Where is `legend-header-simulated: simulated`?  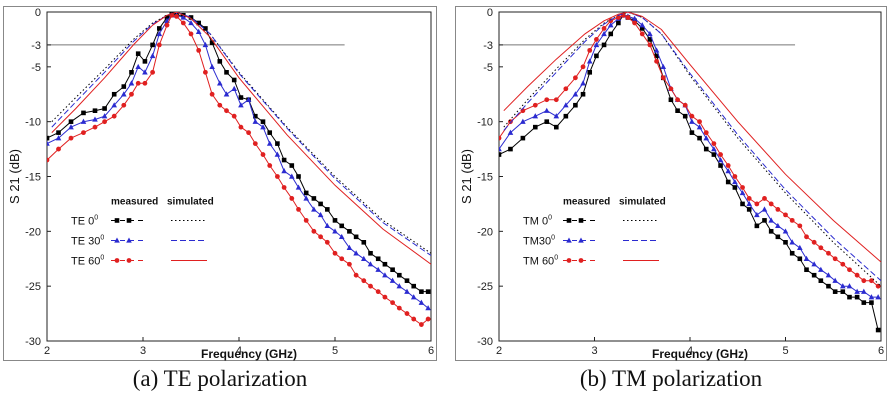 legend-header-simulated: simulated is located at coordinates (642, 201).